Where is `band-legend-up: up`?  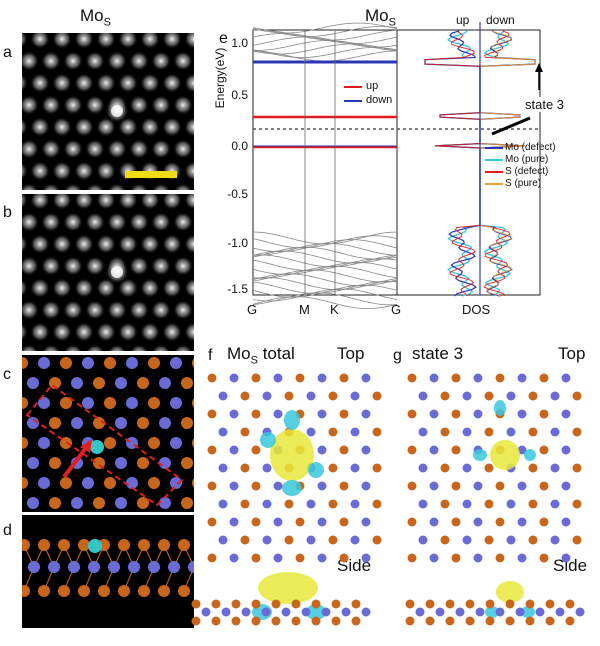 band-legend-up: up is located at coordinates (372, 86).